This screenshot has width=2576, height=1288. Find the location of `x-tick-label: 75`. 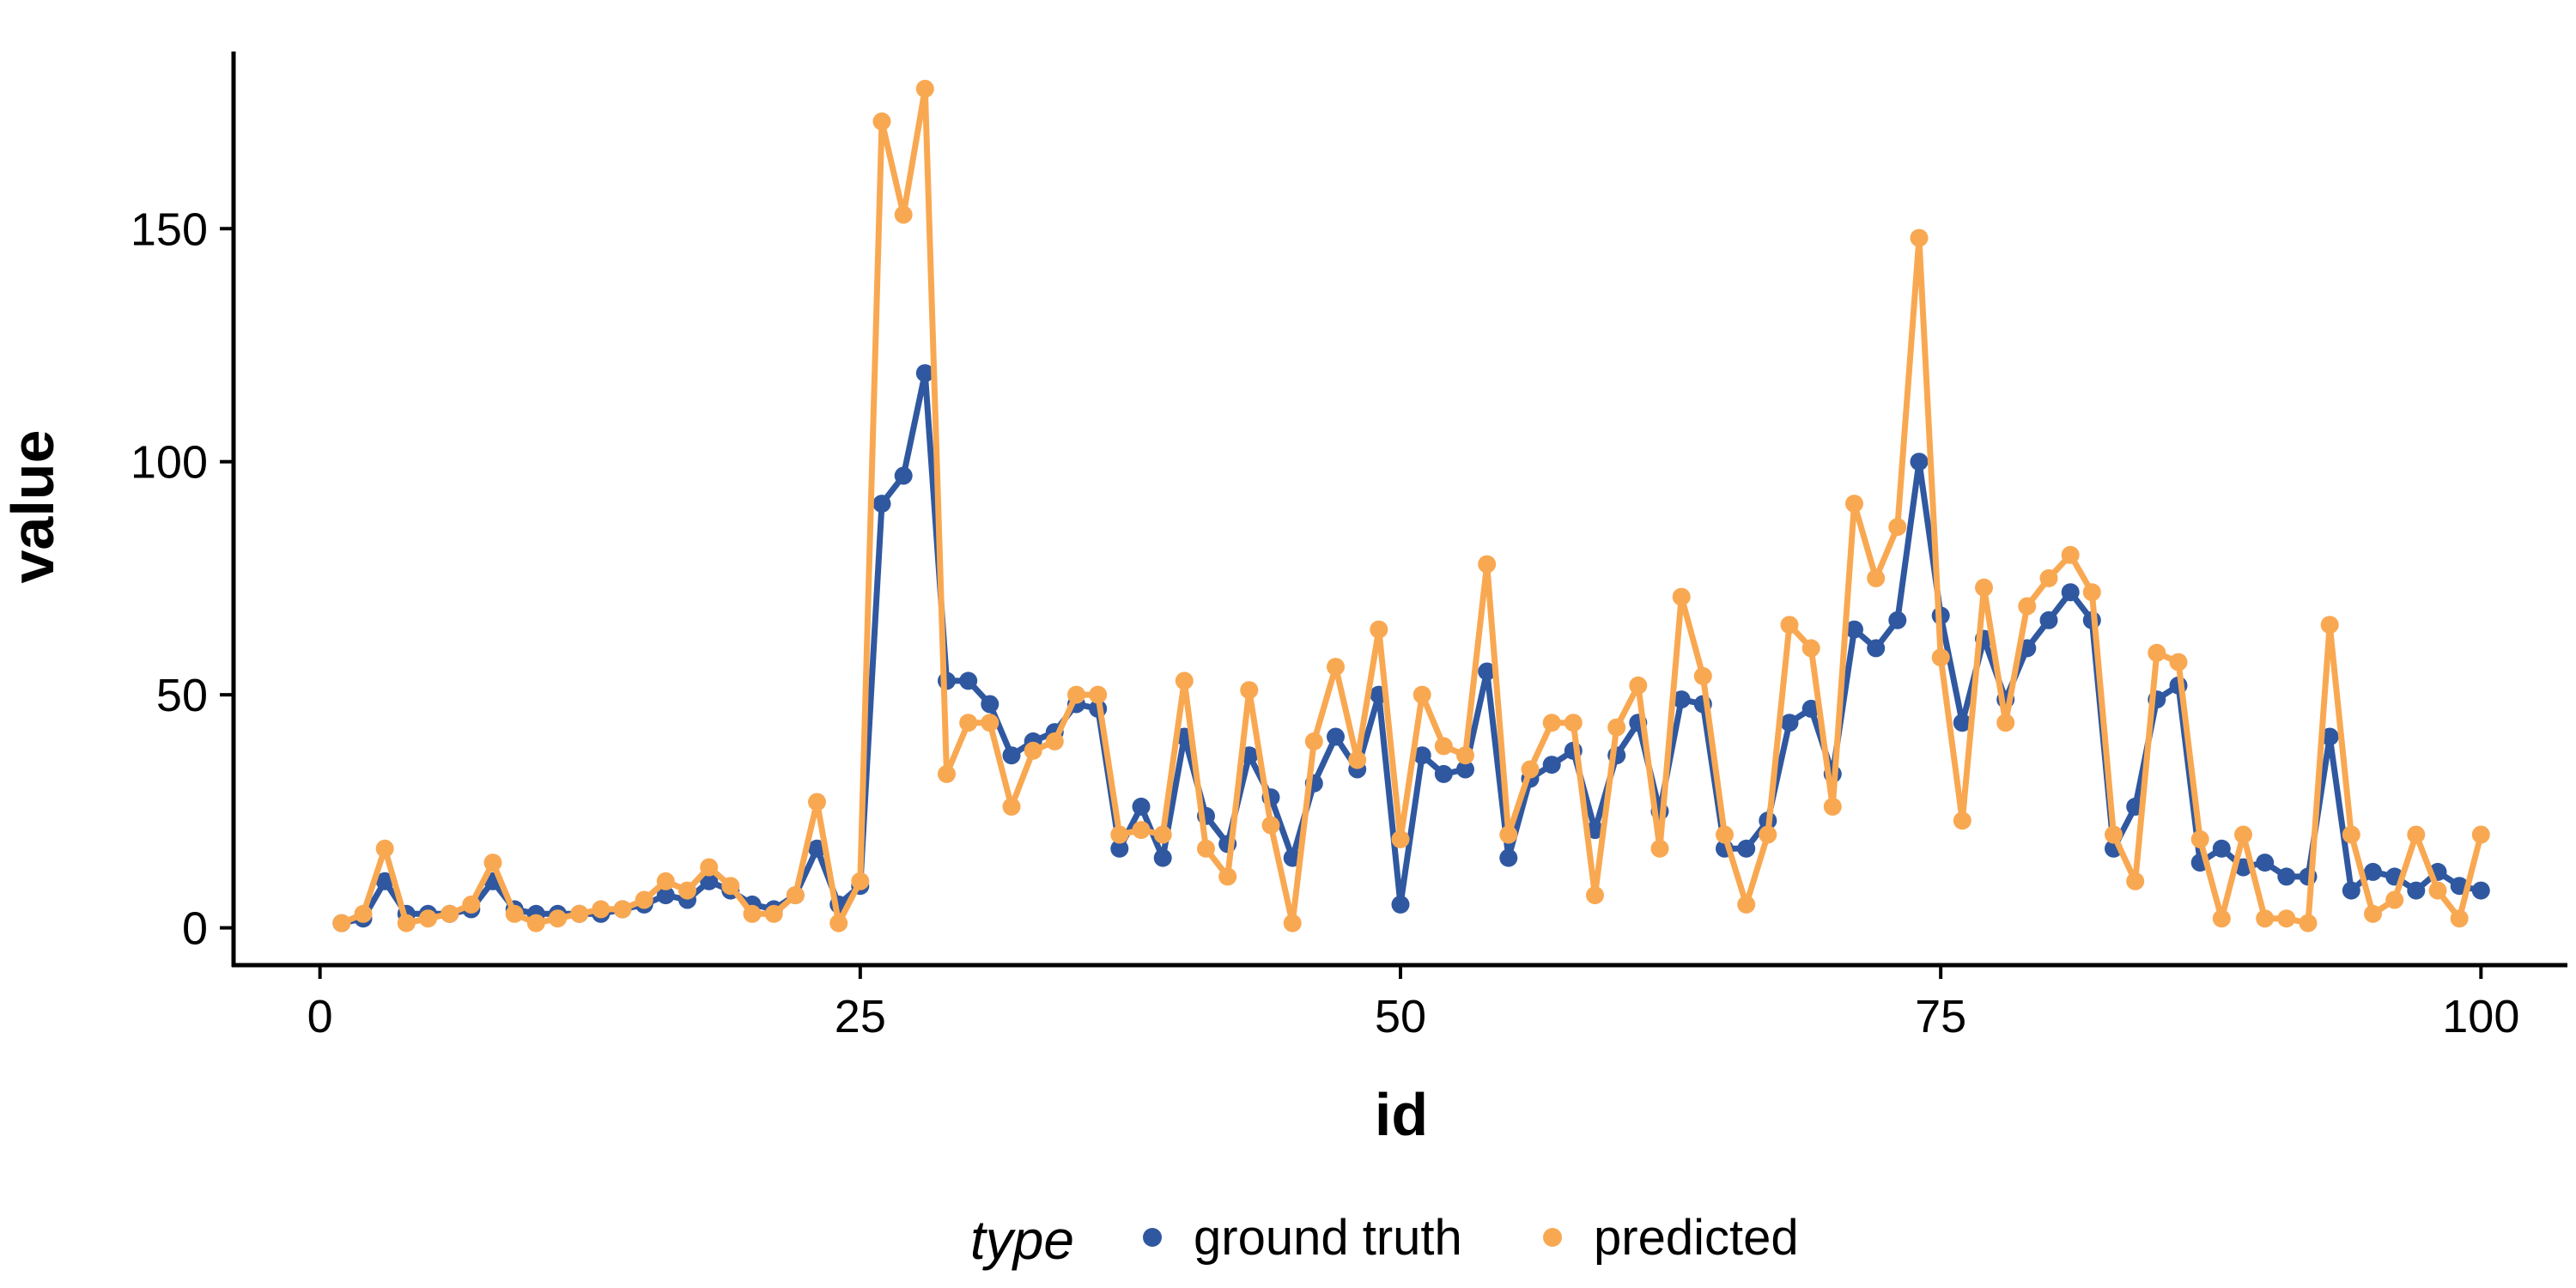

x-tick-label: 75 is located at coordinates (1940, 1017).